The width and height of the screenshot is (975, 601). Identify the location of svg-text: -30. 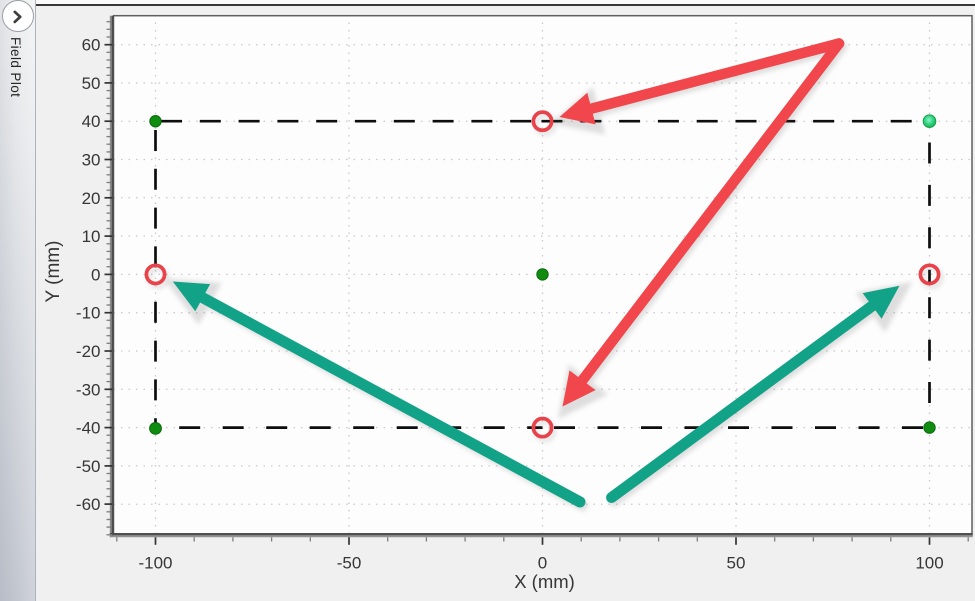
(88, 389).